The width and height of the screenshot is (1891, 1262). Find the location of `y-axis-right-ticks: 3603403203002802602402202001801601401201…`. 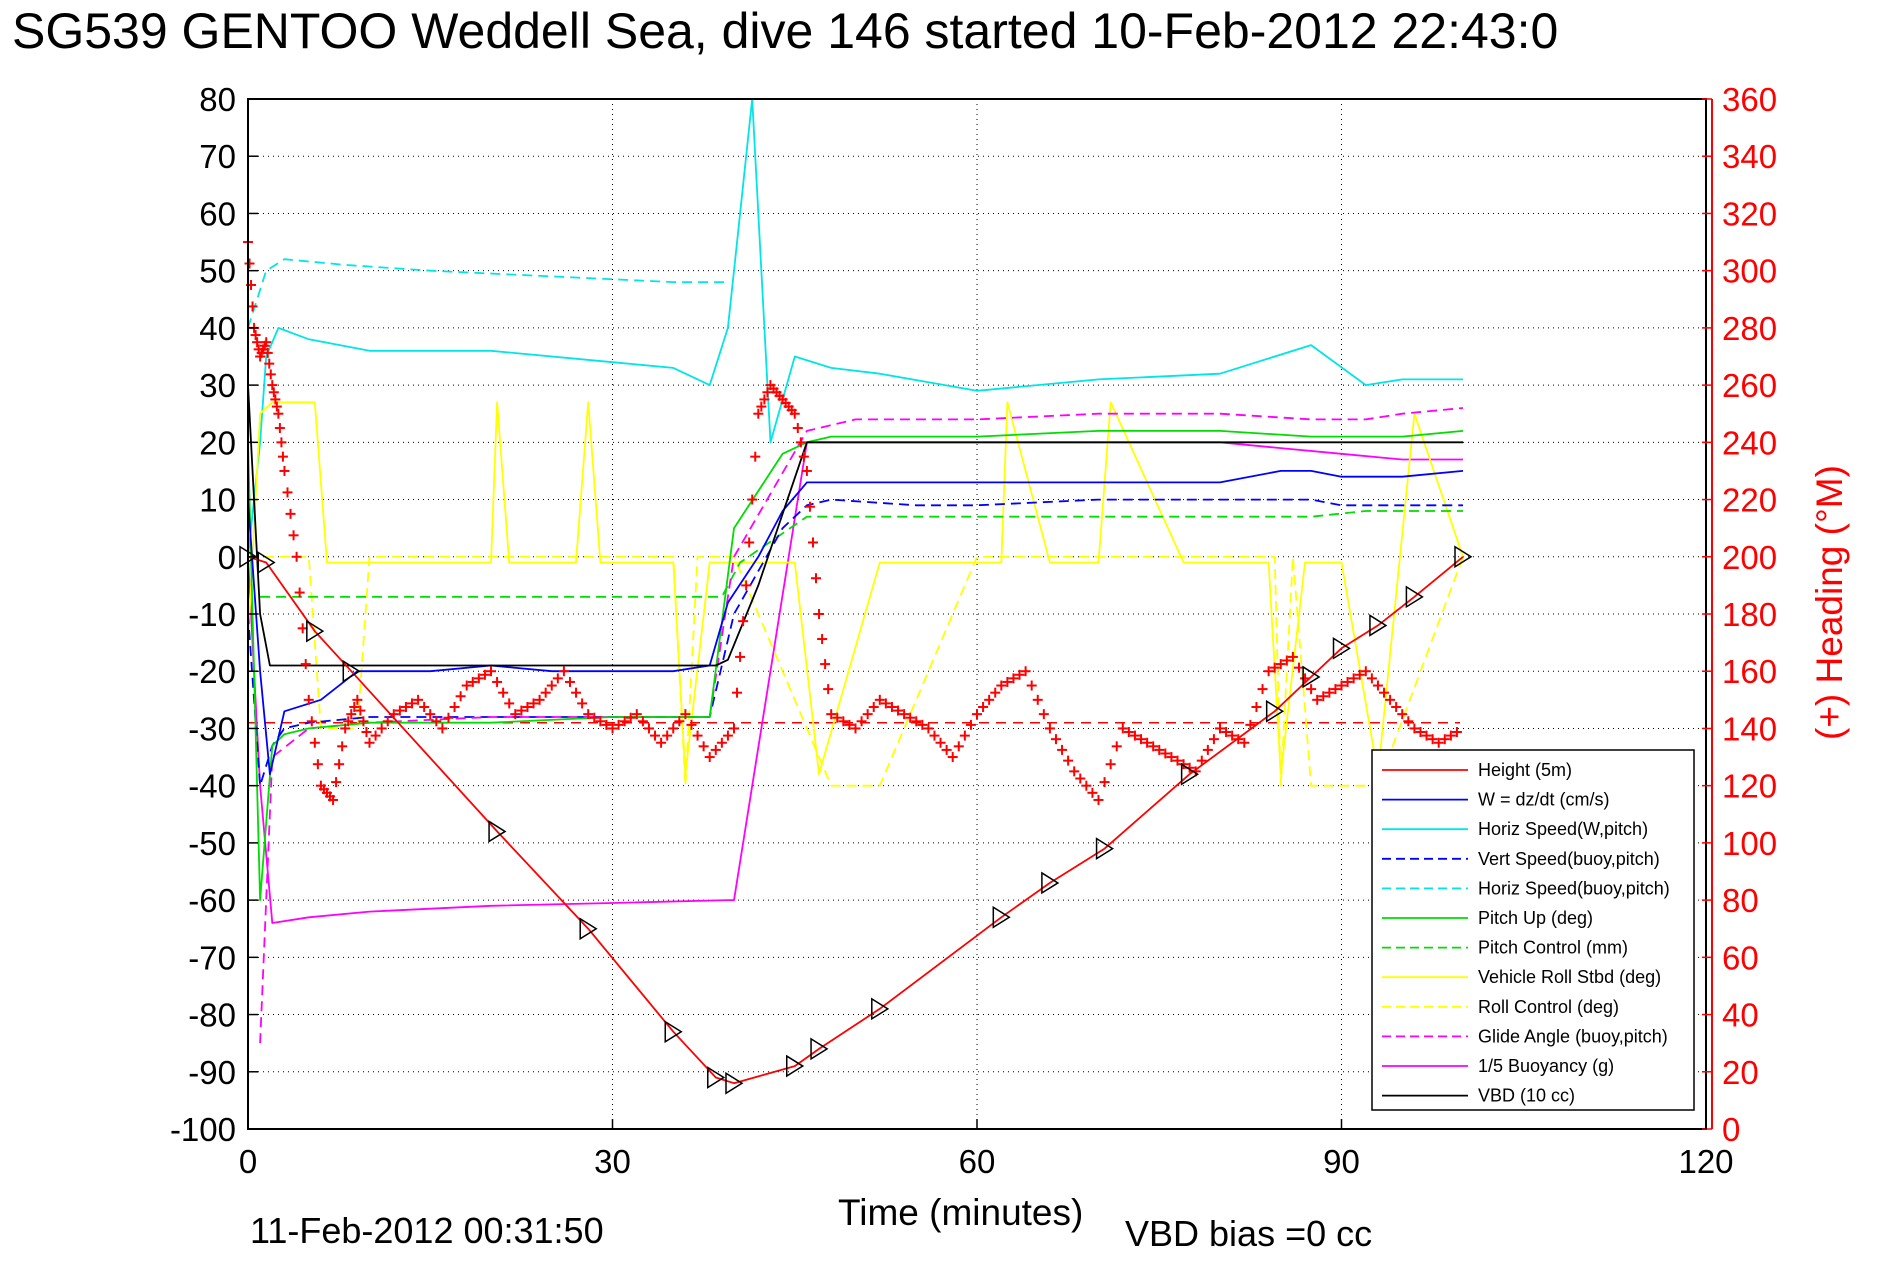

y-axis-right-ticks: 3603403203002802602402202001801601401201… is located at coordinates (1739, 614).